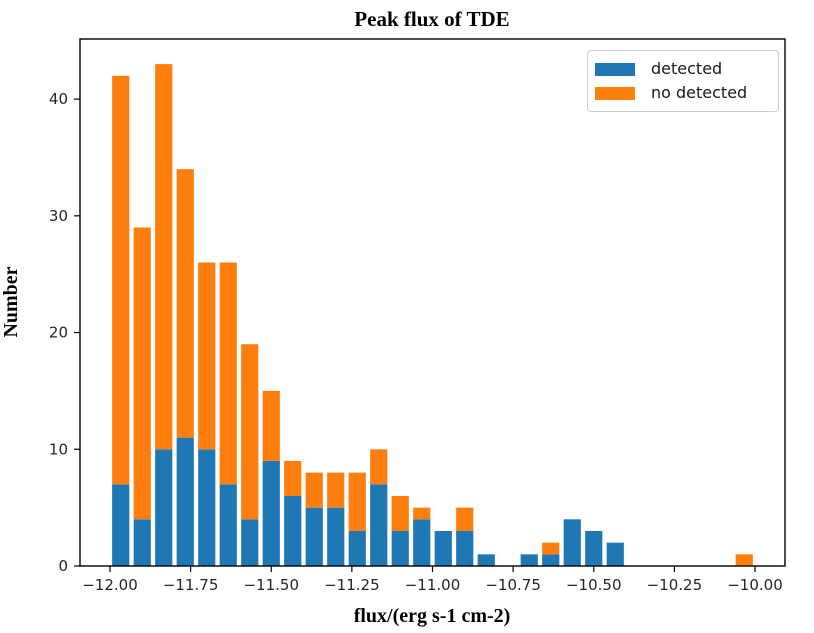 Image resolution: width=814 pixels, height=633 pixels. What do you see at coordinates (121, 280) in the screenshot?
I see `bar-segment-no-detected-bin1` at bounding box center [121, 280].